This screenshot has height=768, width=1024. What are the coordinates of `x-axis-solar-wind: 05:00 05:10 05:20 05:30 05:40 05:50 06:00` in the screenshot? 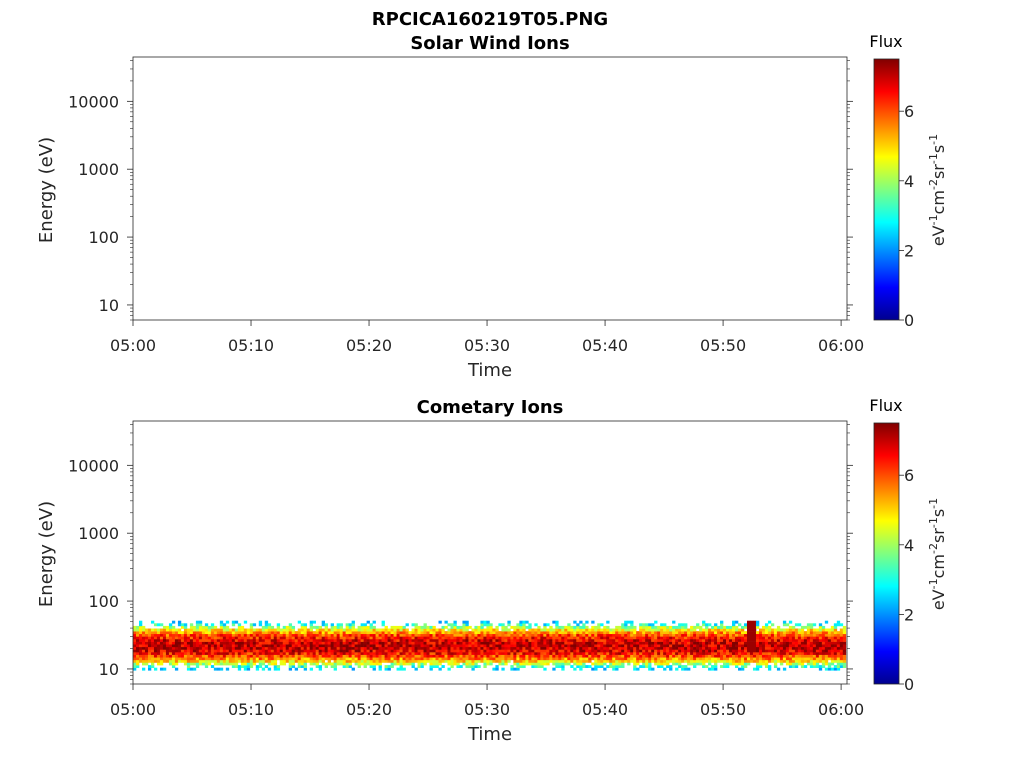 It's located at (487, 337).